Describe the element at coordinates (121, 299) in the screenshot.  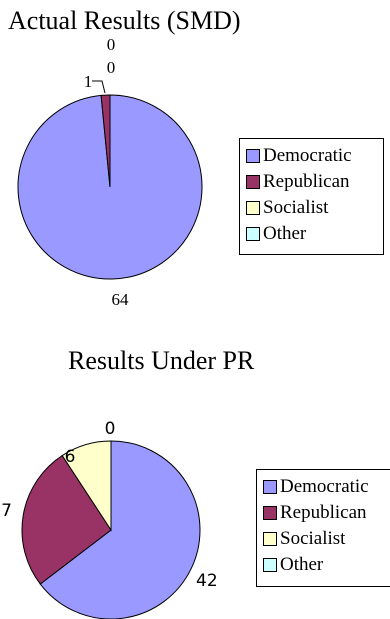
I see `data-label-democratic: 64` at that location.